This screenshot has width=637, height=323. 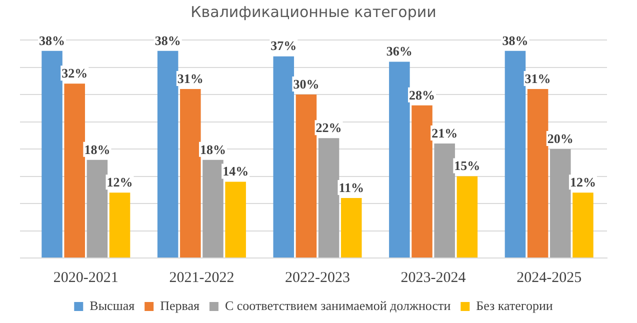 What do you see at coordinates (467, 166) in the screenshot?
I see `data-label: 15%` at bounding box center [467, 166].